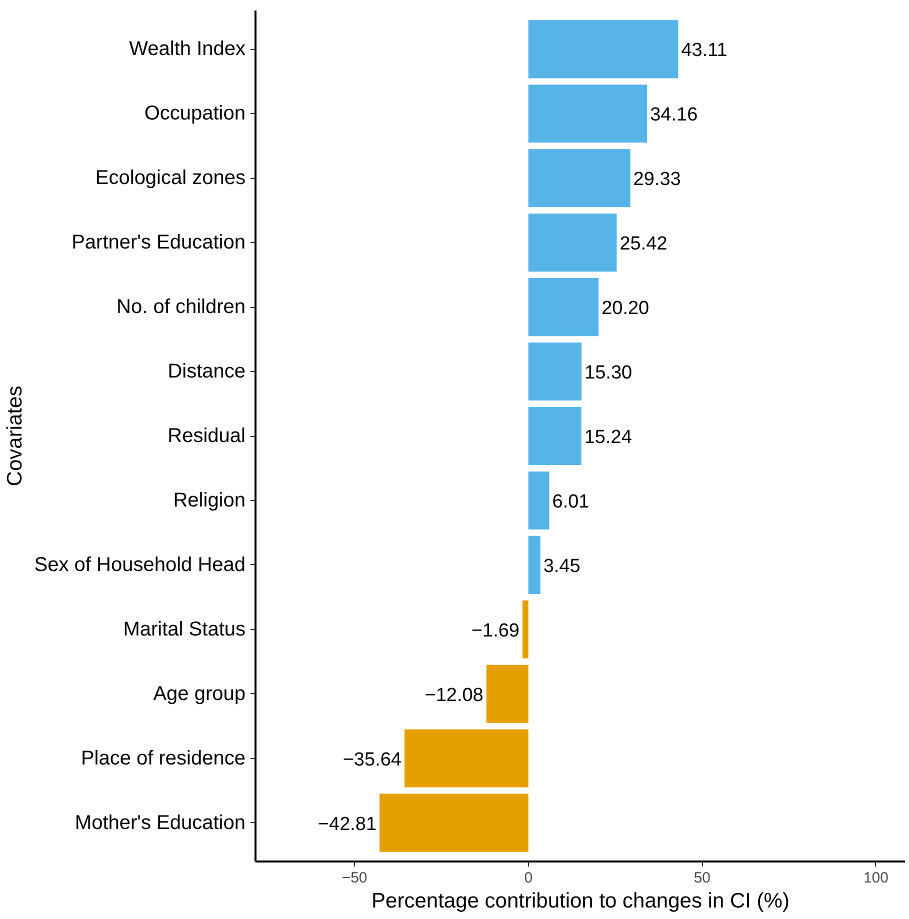 The height and width of the screenshot is (919, 909). What do you see at coordinates (184, 629) in the screenshot?
I see `y-tick-label: Marital Status` at bounding box center [184, 629].